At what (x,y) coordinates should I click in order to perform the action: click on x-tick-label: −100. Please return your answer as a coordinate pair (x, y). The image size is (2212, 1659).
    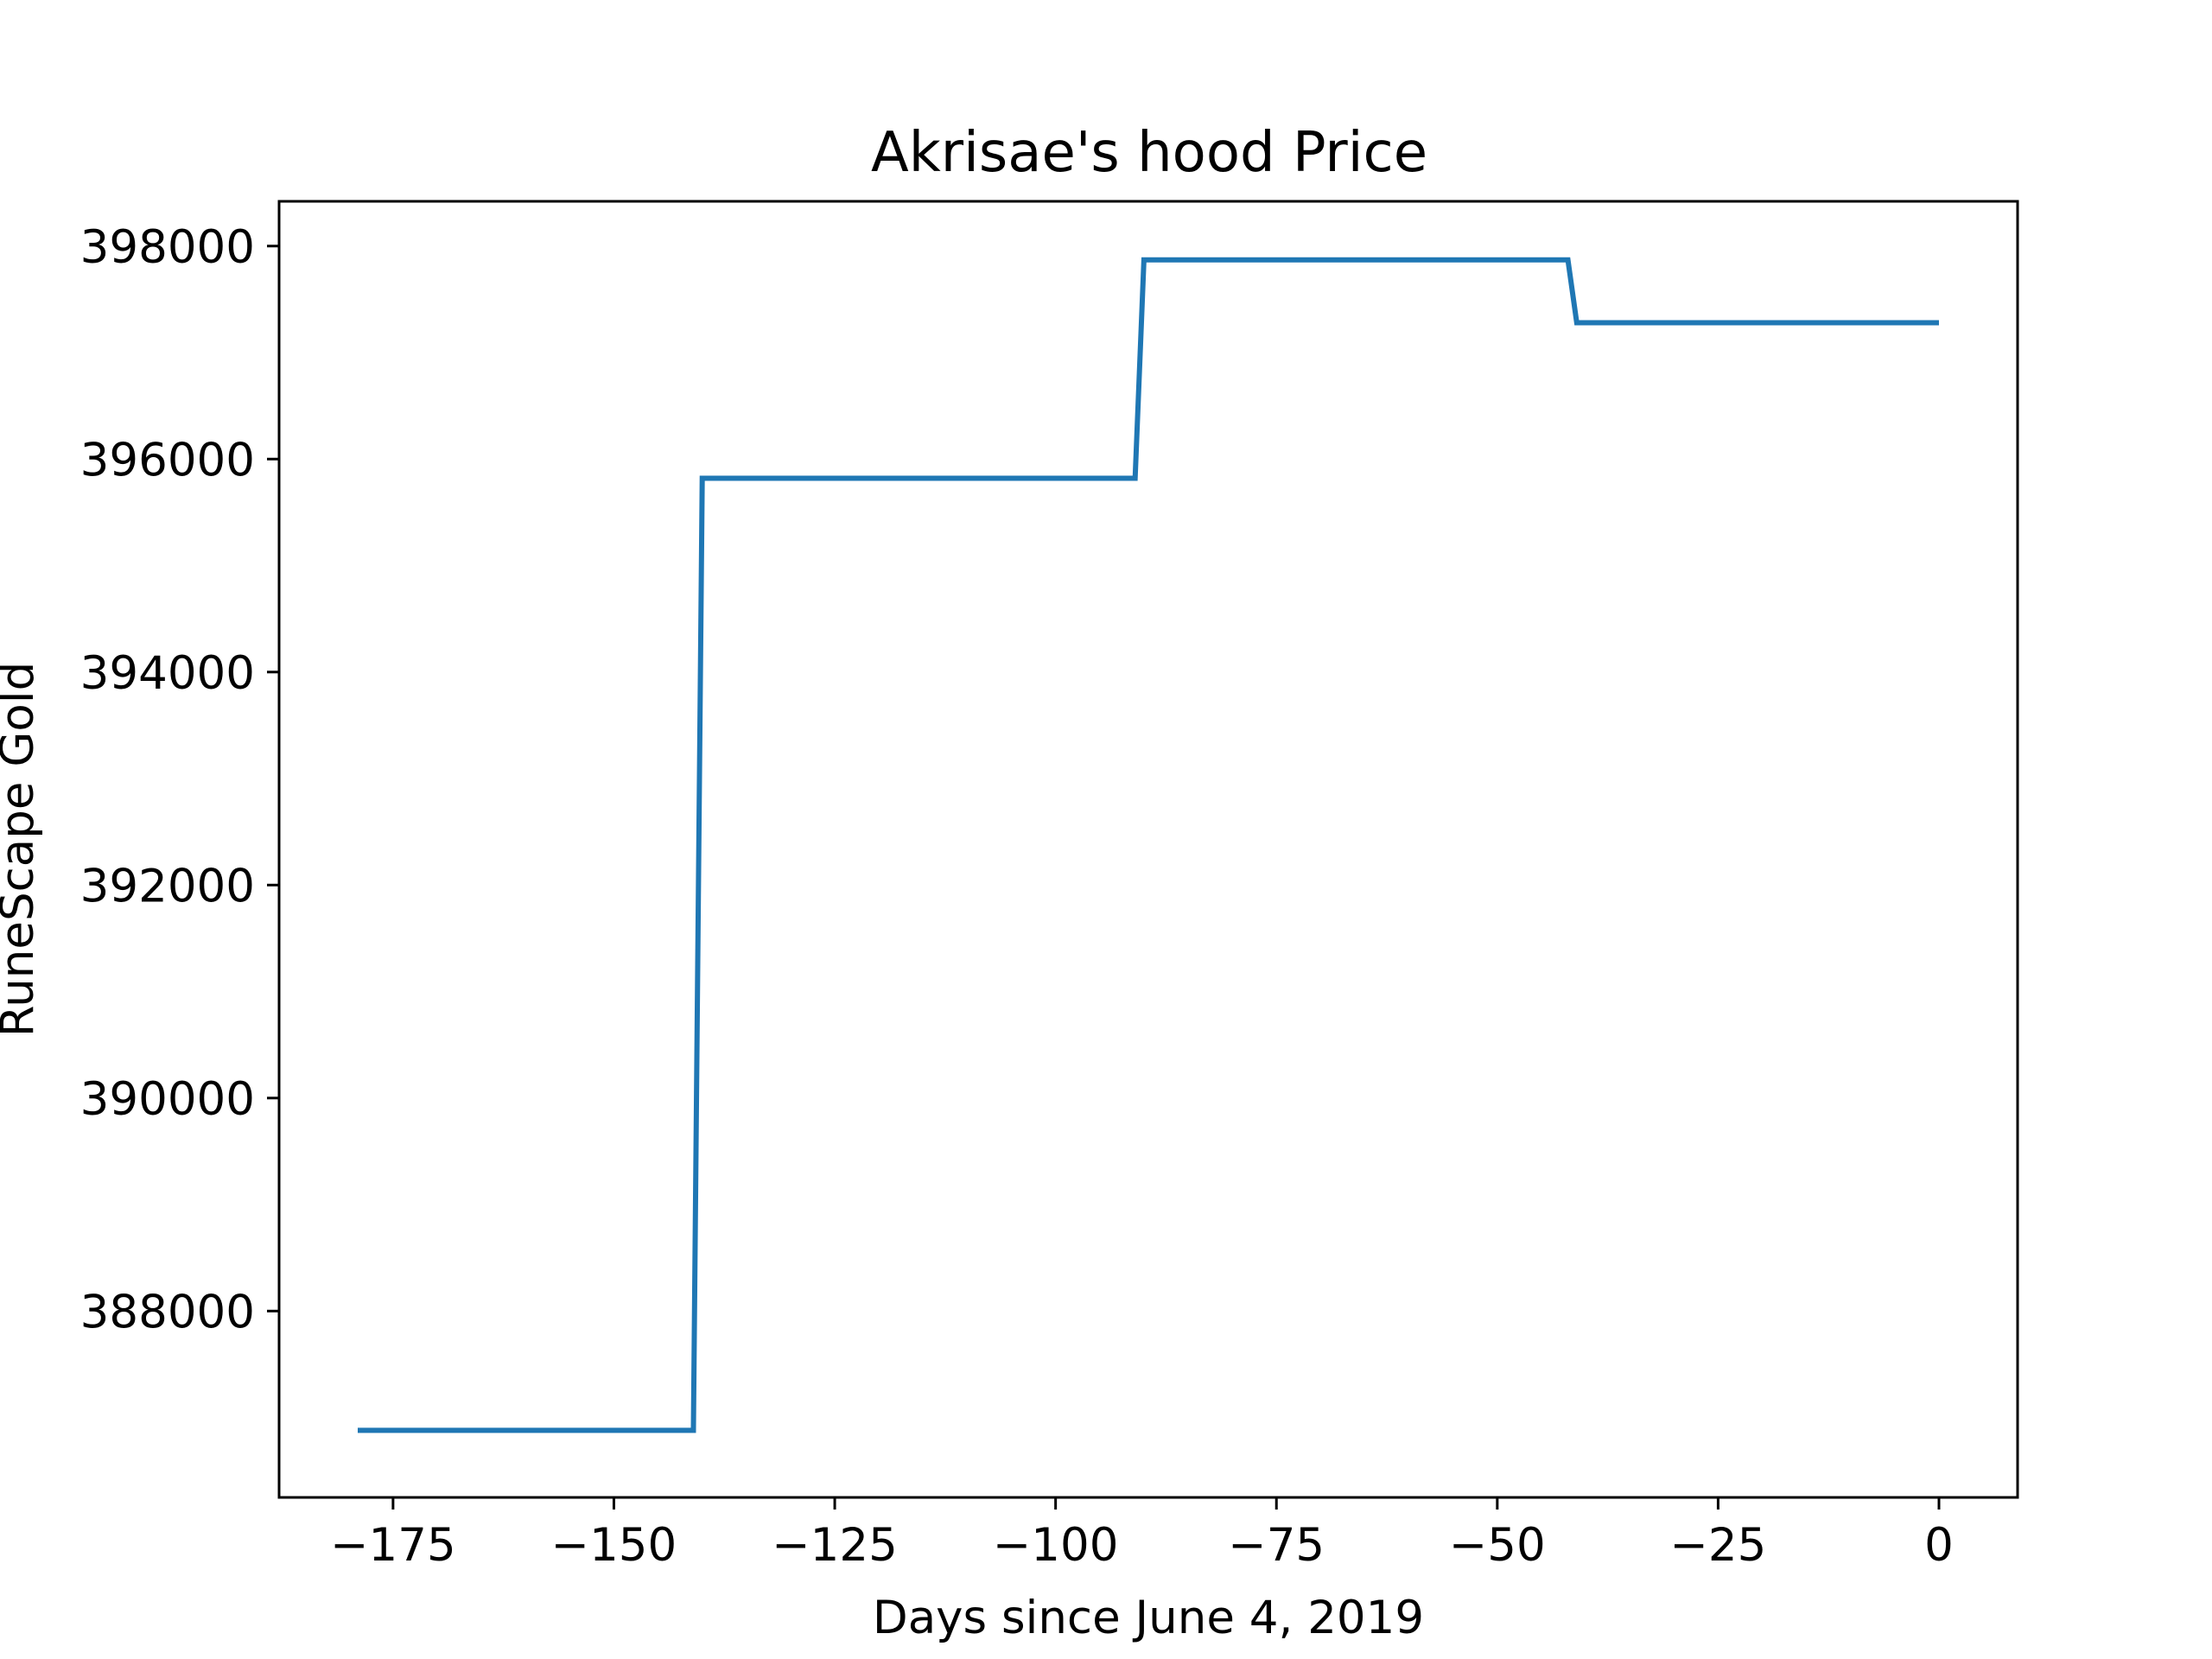
    Looking at the image, I should click on (1056, 1545).